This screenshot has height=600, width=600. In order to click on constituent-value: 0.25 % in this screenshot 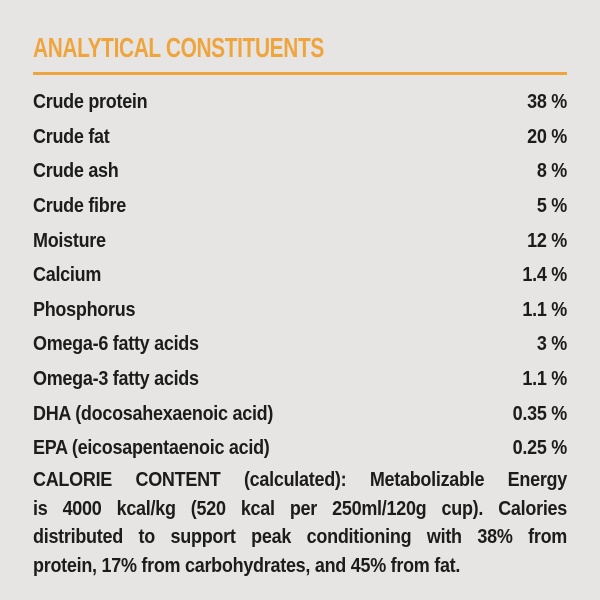, I will do `click(540, 448)`.